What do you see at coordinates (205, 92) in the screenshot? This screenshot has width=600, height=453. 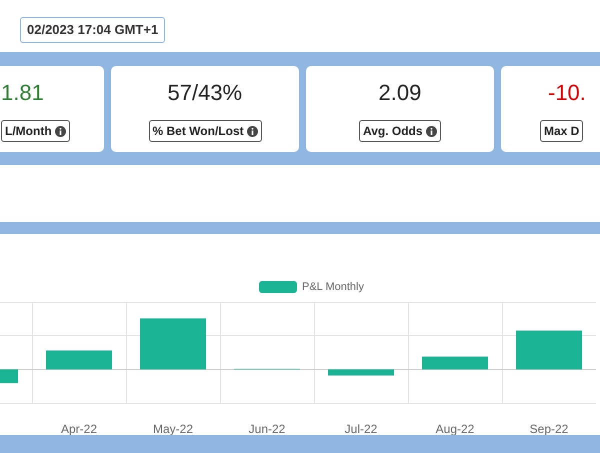 I see `text: 57/43%` at bounding box center [205, 92].